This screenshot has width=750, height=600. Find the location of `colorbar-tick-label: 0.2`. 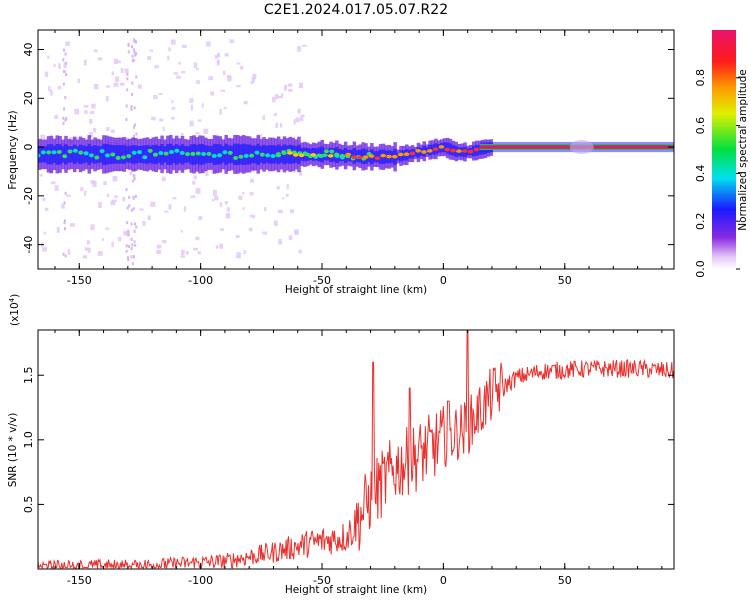

colorbar-tick-label: 0.2 is located at coordinates (700, 221).